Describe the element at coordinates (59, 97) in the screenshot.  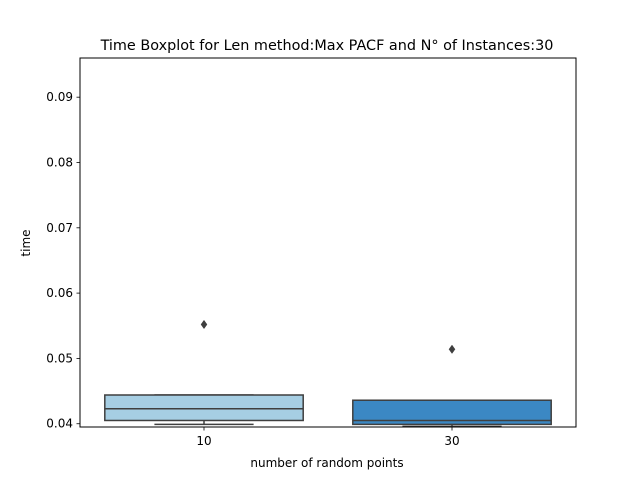
I see `y-tick-label: 0.09` at that location.